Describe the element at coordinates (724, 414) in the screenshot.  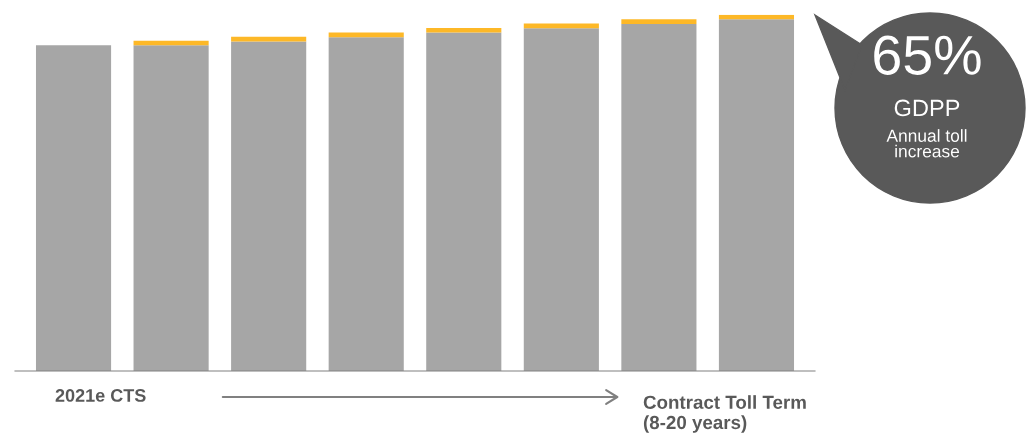
I see `text: Contract Toll Term (8-20 years)` at that location.